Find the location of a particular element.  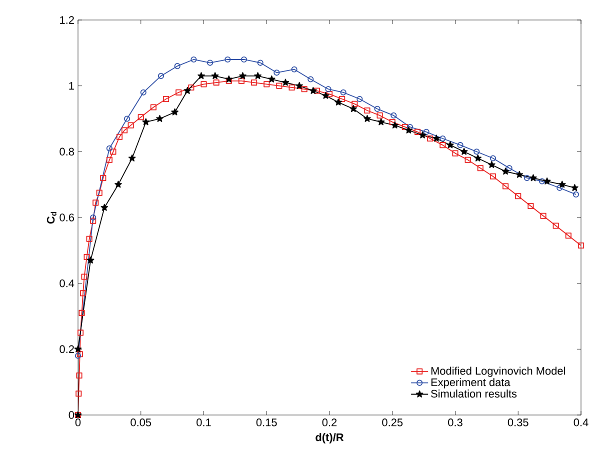

legend-label: Modified Logvinovich Model is located at coordinates (498, 371).